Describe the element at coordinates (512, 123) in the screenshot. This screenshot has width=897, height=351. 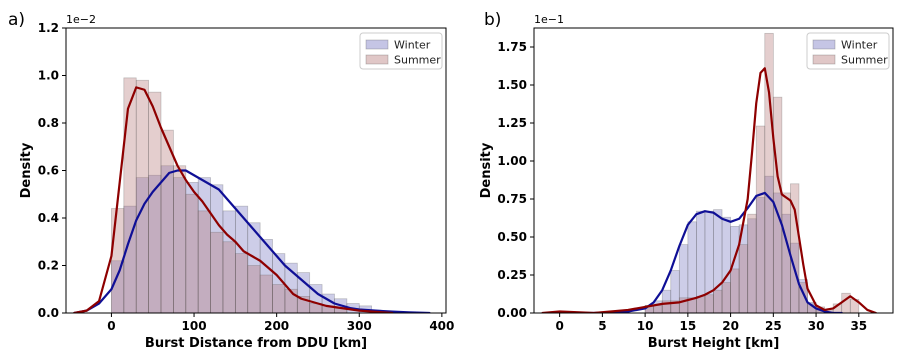
I see `y-tick-label: 1.25` at that location.